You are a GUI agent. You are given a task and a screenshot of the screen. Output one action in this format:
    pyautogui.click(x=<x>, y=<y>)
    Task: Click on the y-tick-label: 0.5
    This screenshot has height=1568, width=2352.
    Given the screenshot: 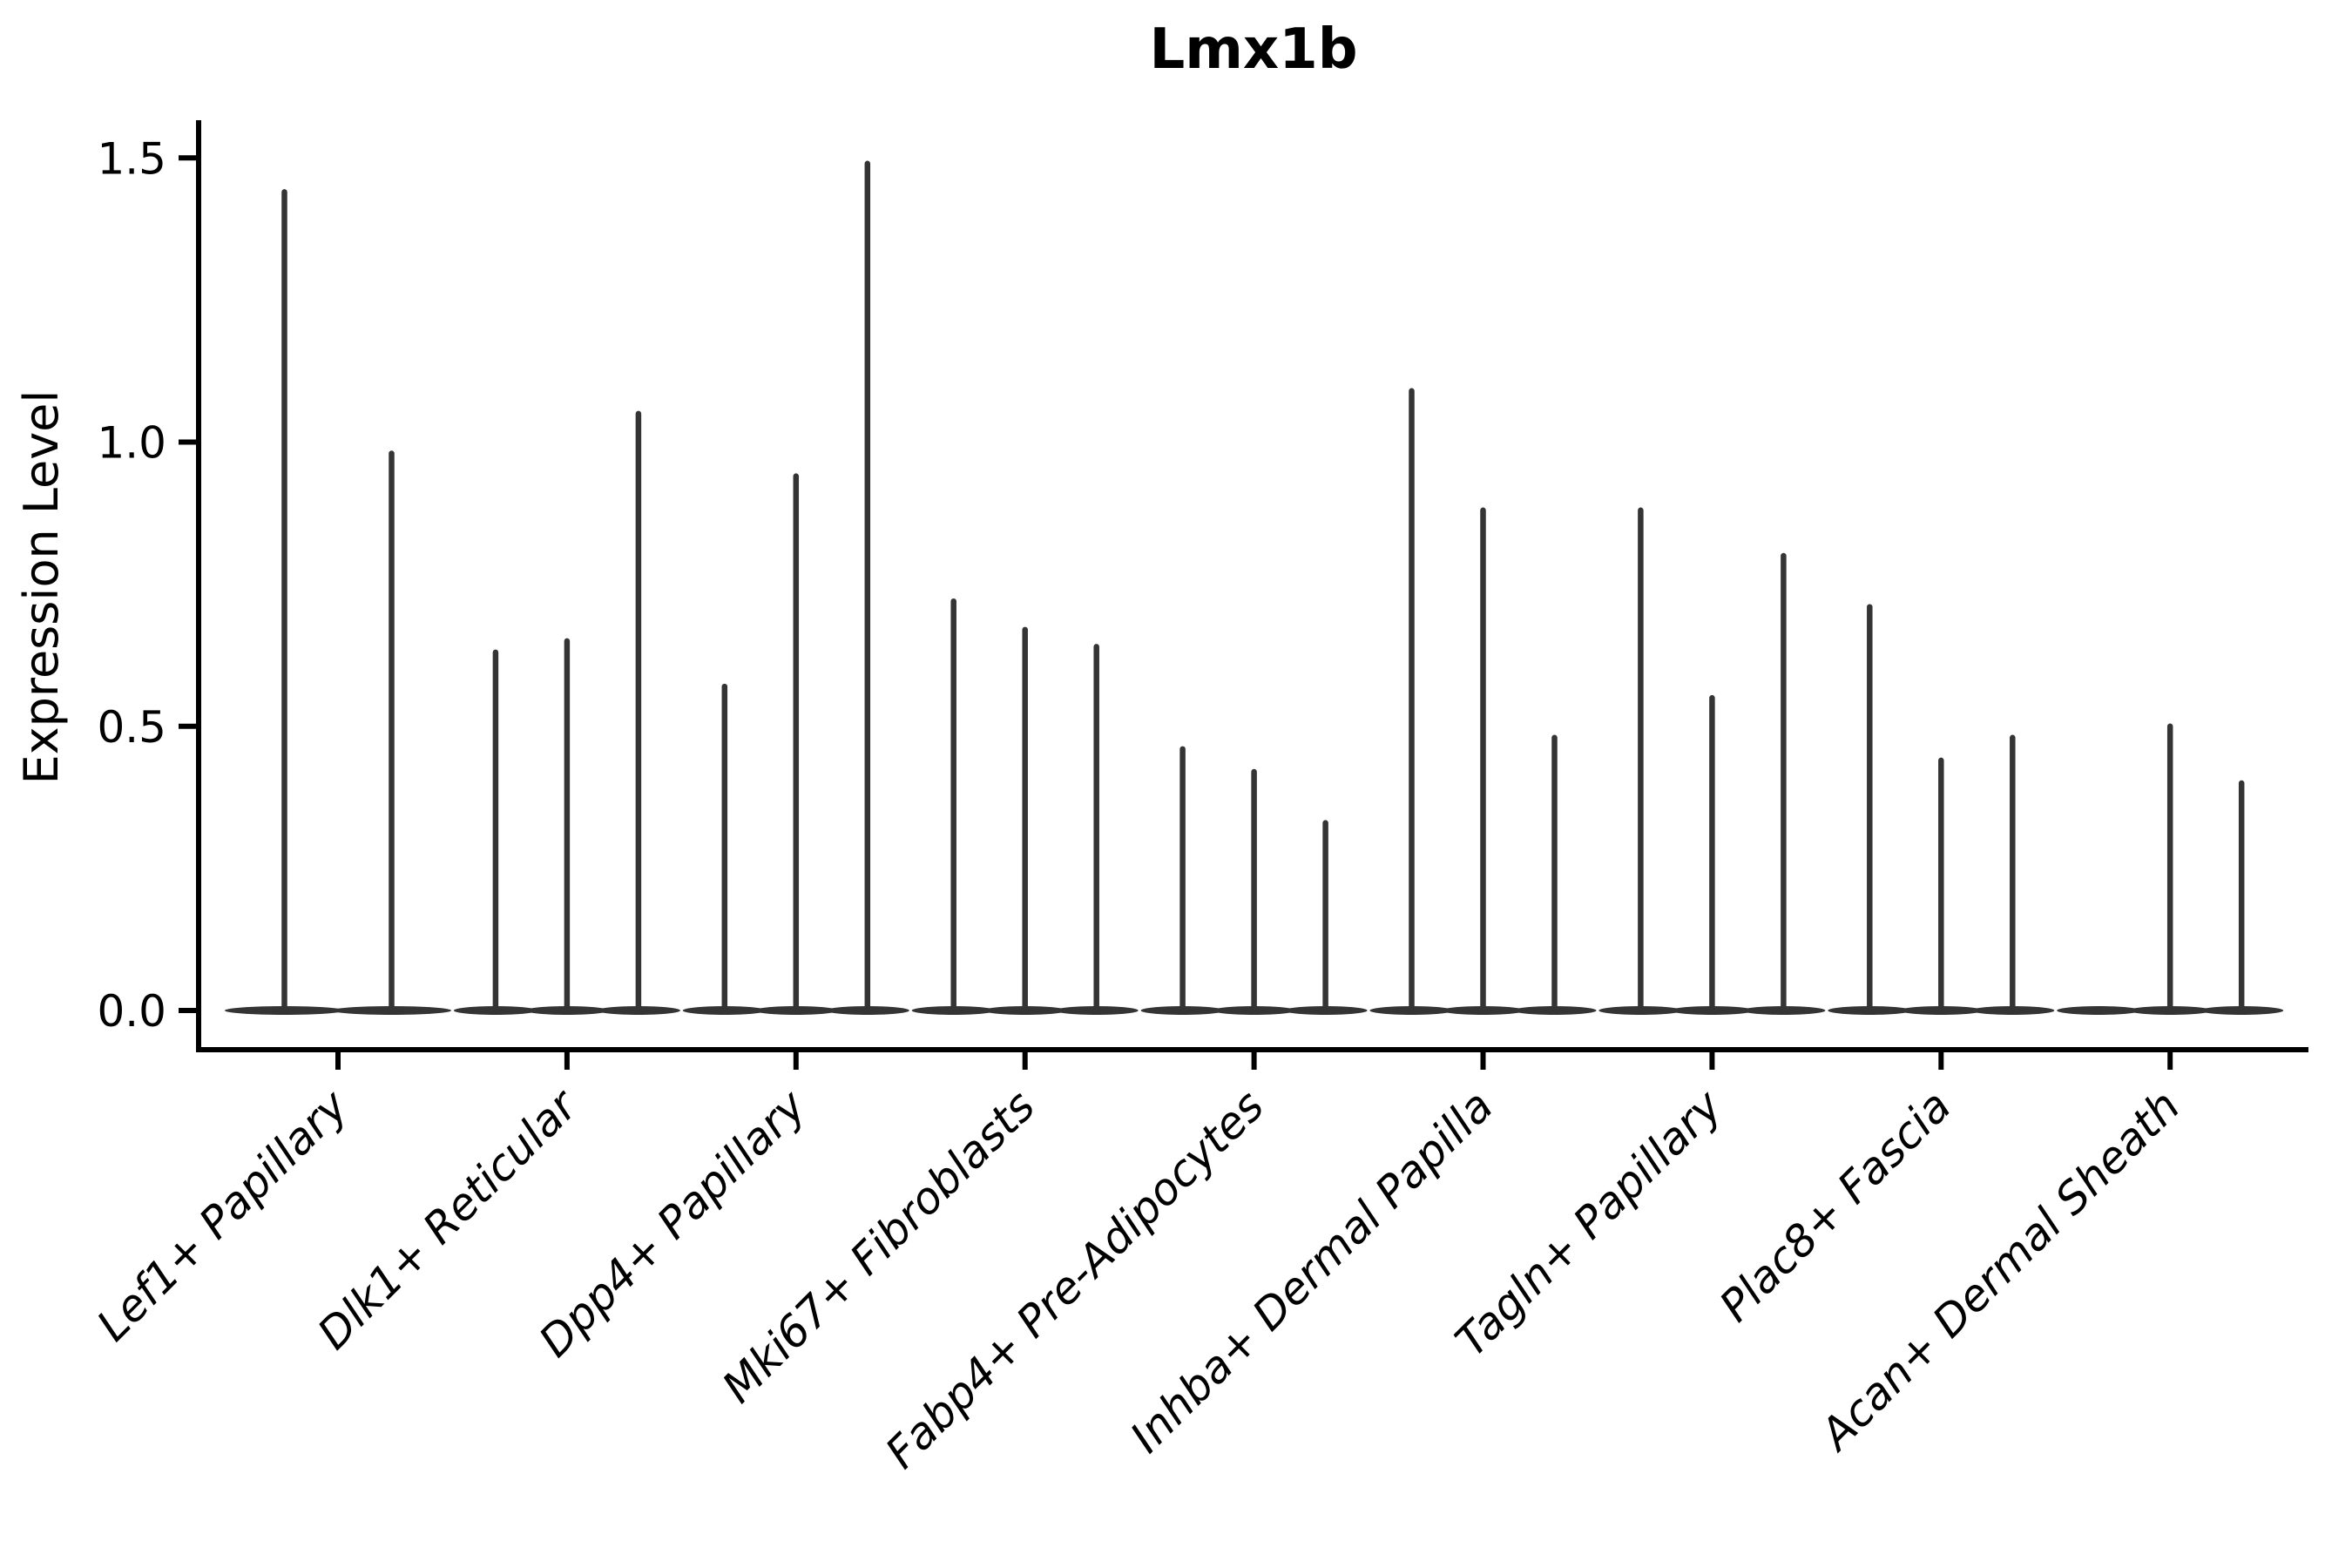 What is the action you would take?
    pyautogui.click(x=131, y=727)
    